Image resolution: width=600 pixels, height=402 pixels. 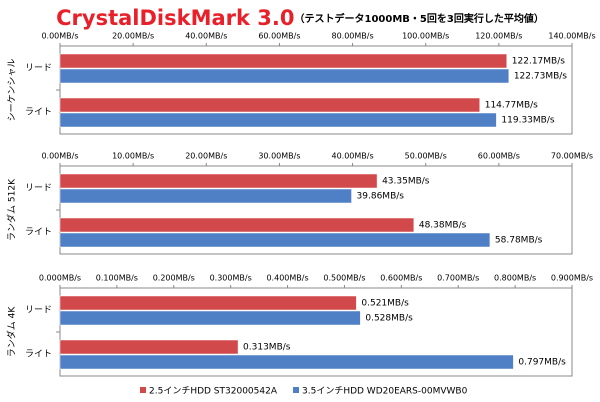 What do you see at coordinates (540, 77) in the screenshot?
I see `data-label: 122.73MB/s` at bounding box center [540, 77].